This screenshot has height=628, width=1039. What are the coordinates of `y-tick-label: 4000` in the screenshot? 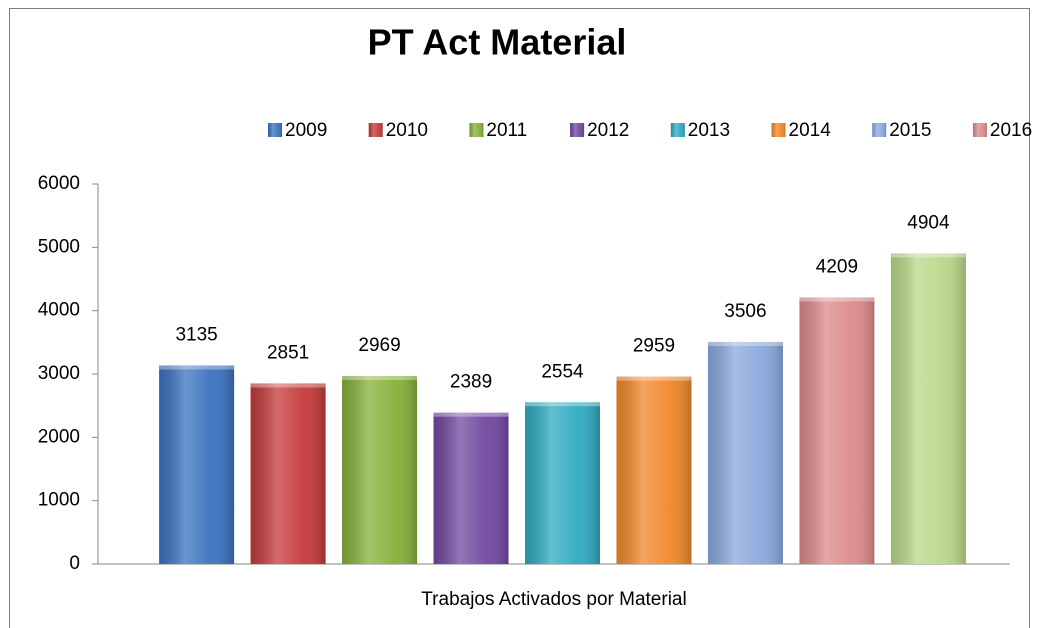 It's located at (59, 310).